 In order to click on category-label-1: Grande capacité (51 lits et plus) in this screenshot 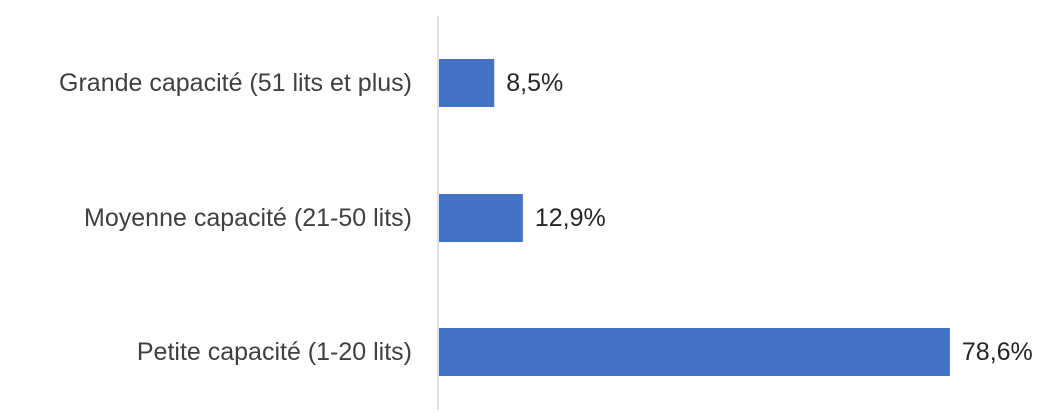, I will do `click(235, 83)`.